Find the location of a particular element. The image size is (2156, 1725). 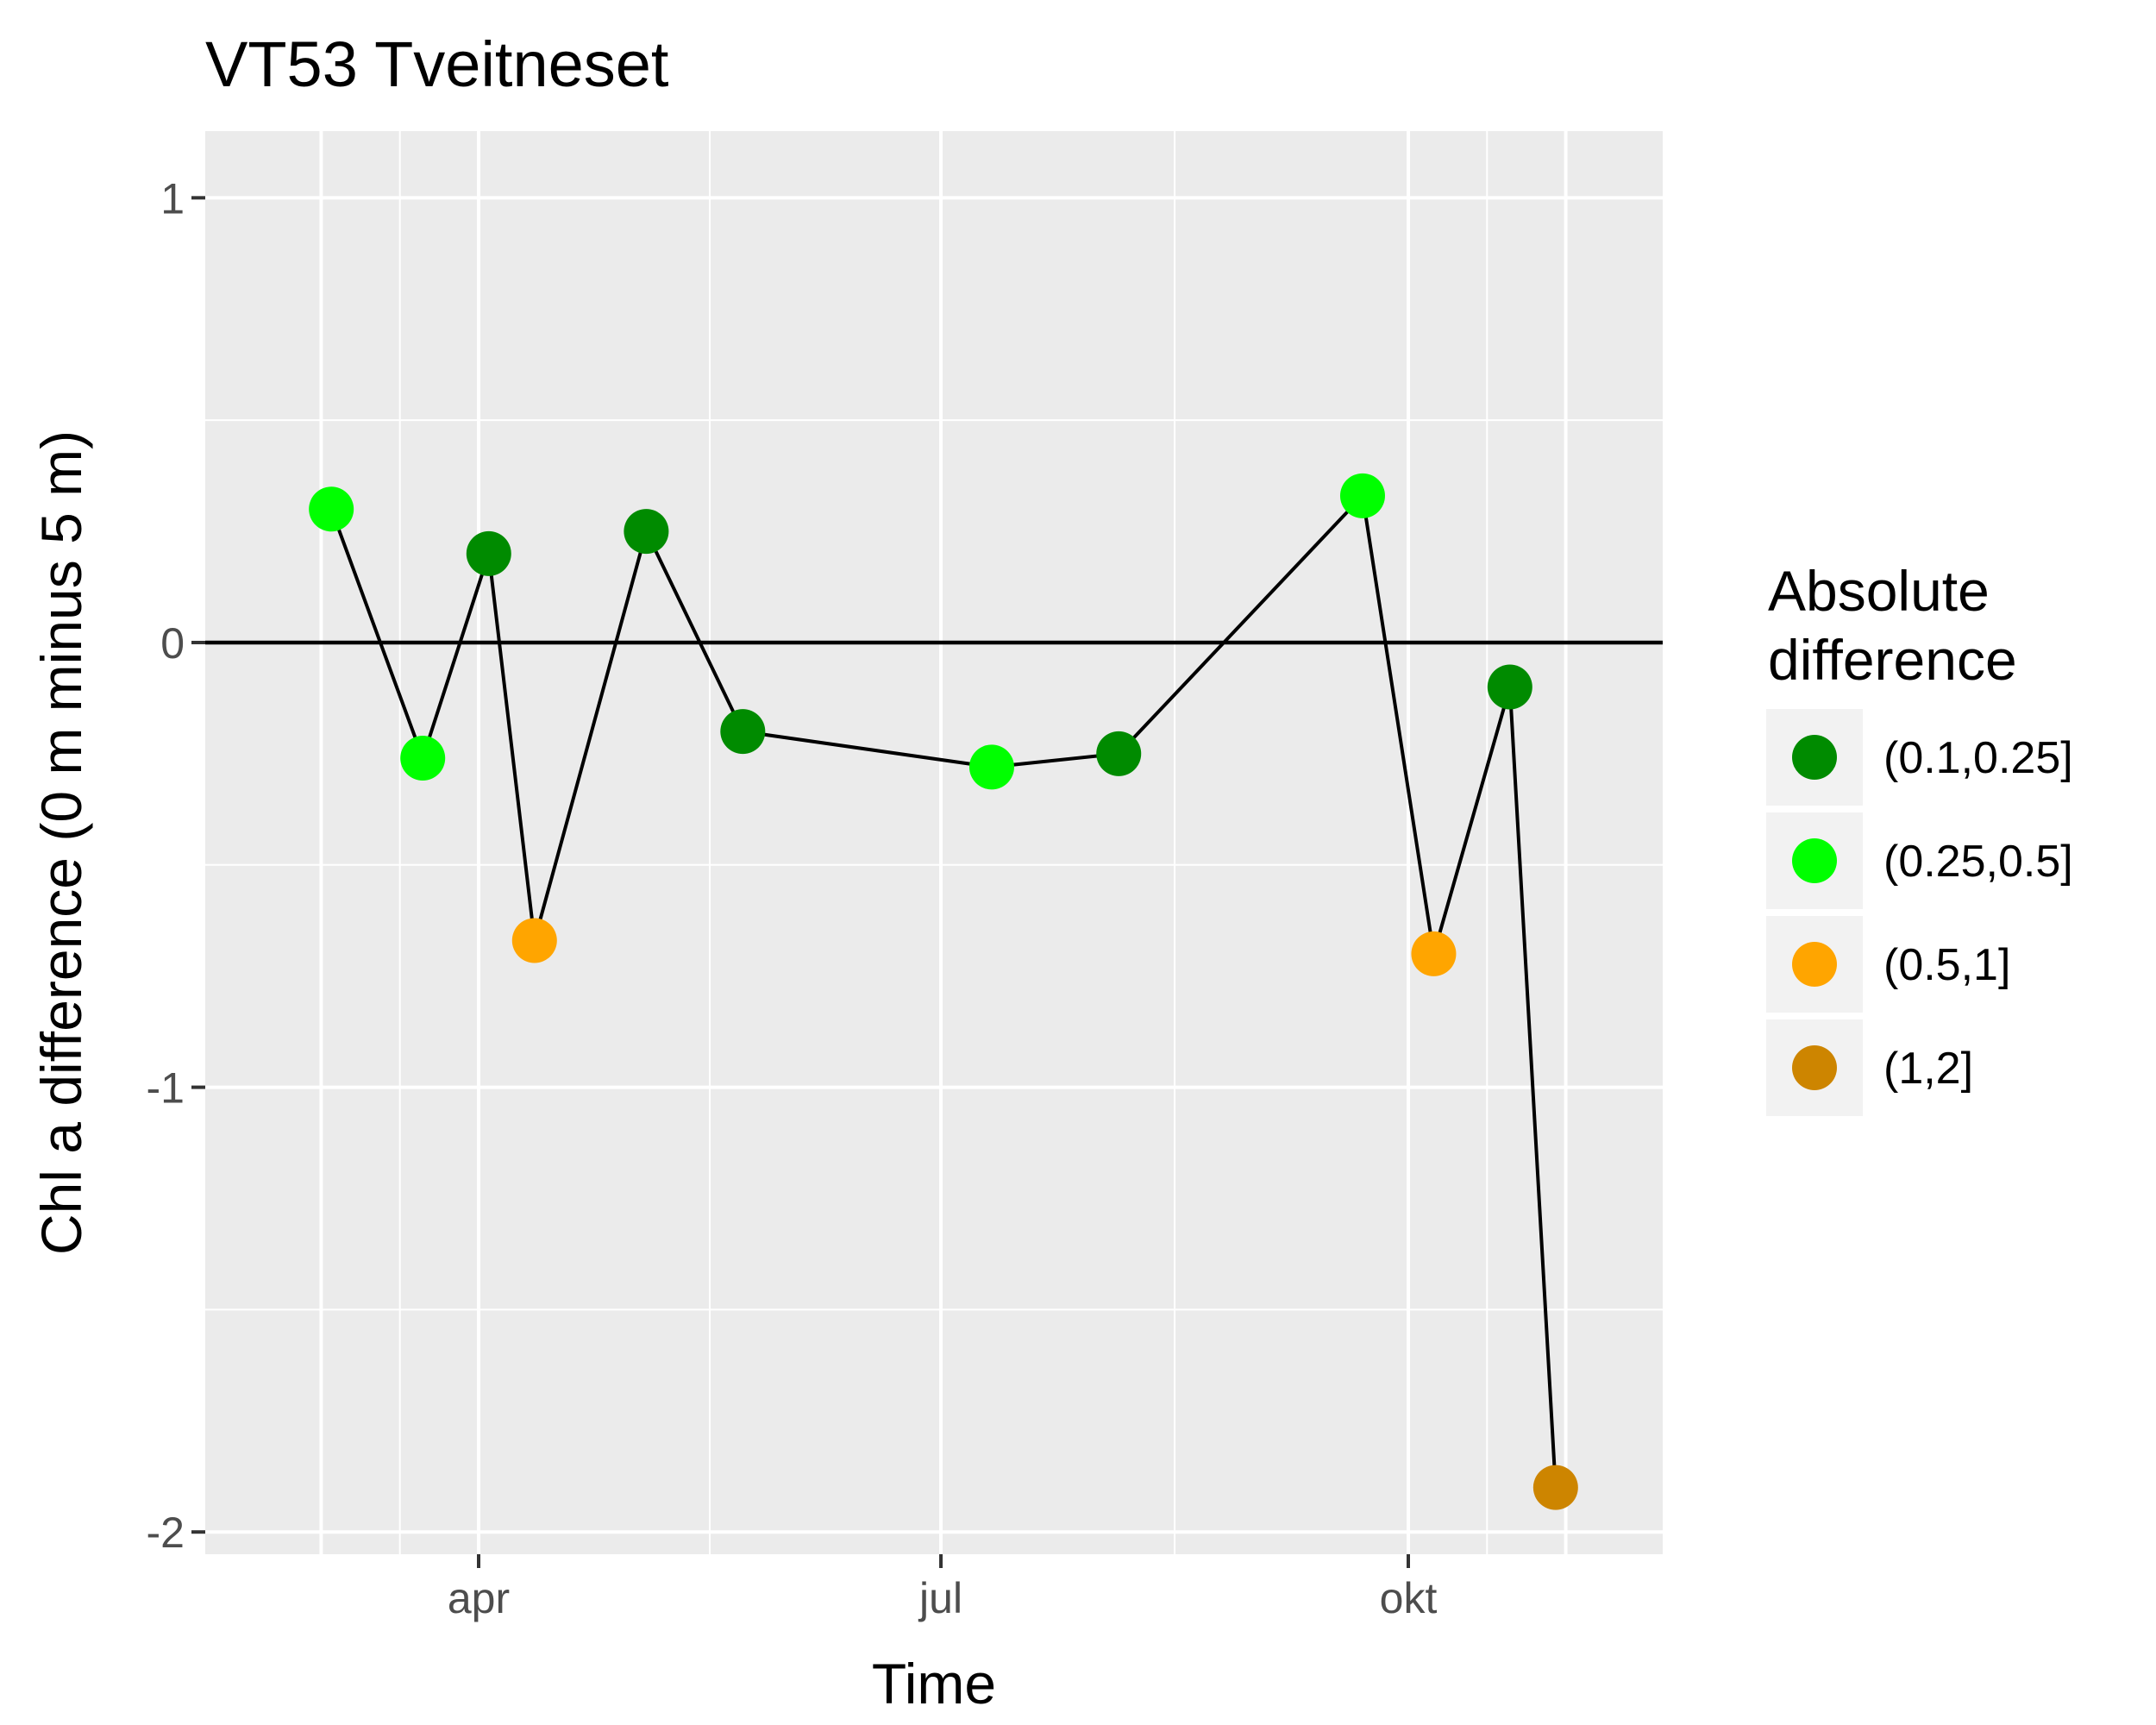

legend-key-label: (0.5,1] is located at coordinates (1946, 965).